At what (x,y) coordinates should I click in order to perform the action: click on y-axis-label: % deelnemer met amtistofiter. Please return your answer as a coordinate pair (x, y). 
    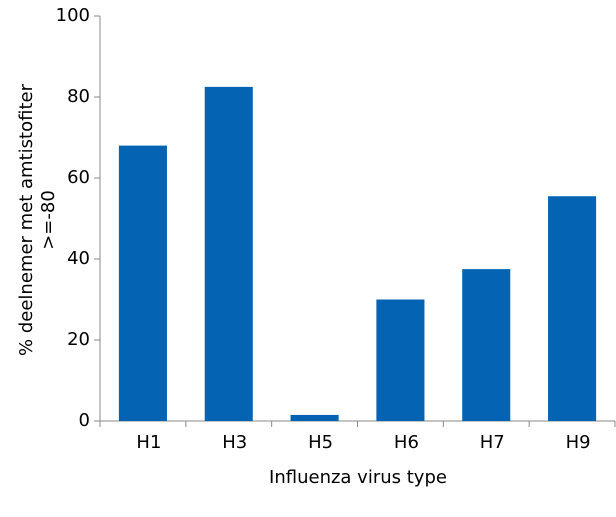
    Looking at the image, I should click on (26, 219).